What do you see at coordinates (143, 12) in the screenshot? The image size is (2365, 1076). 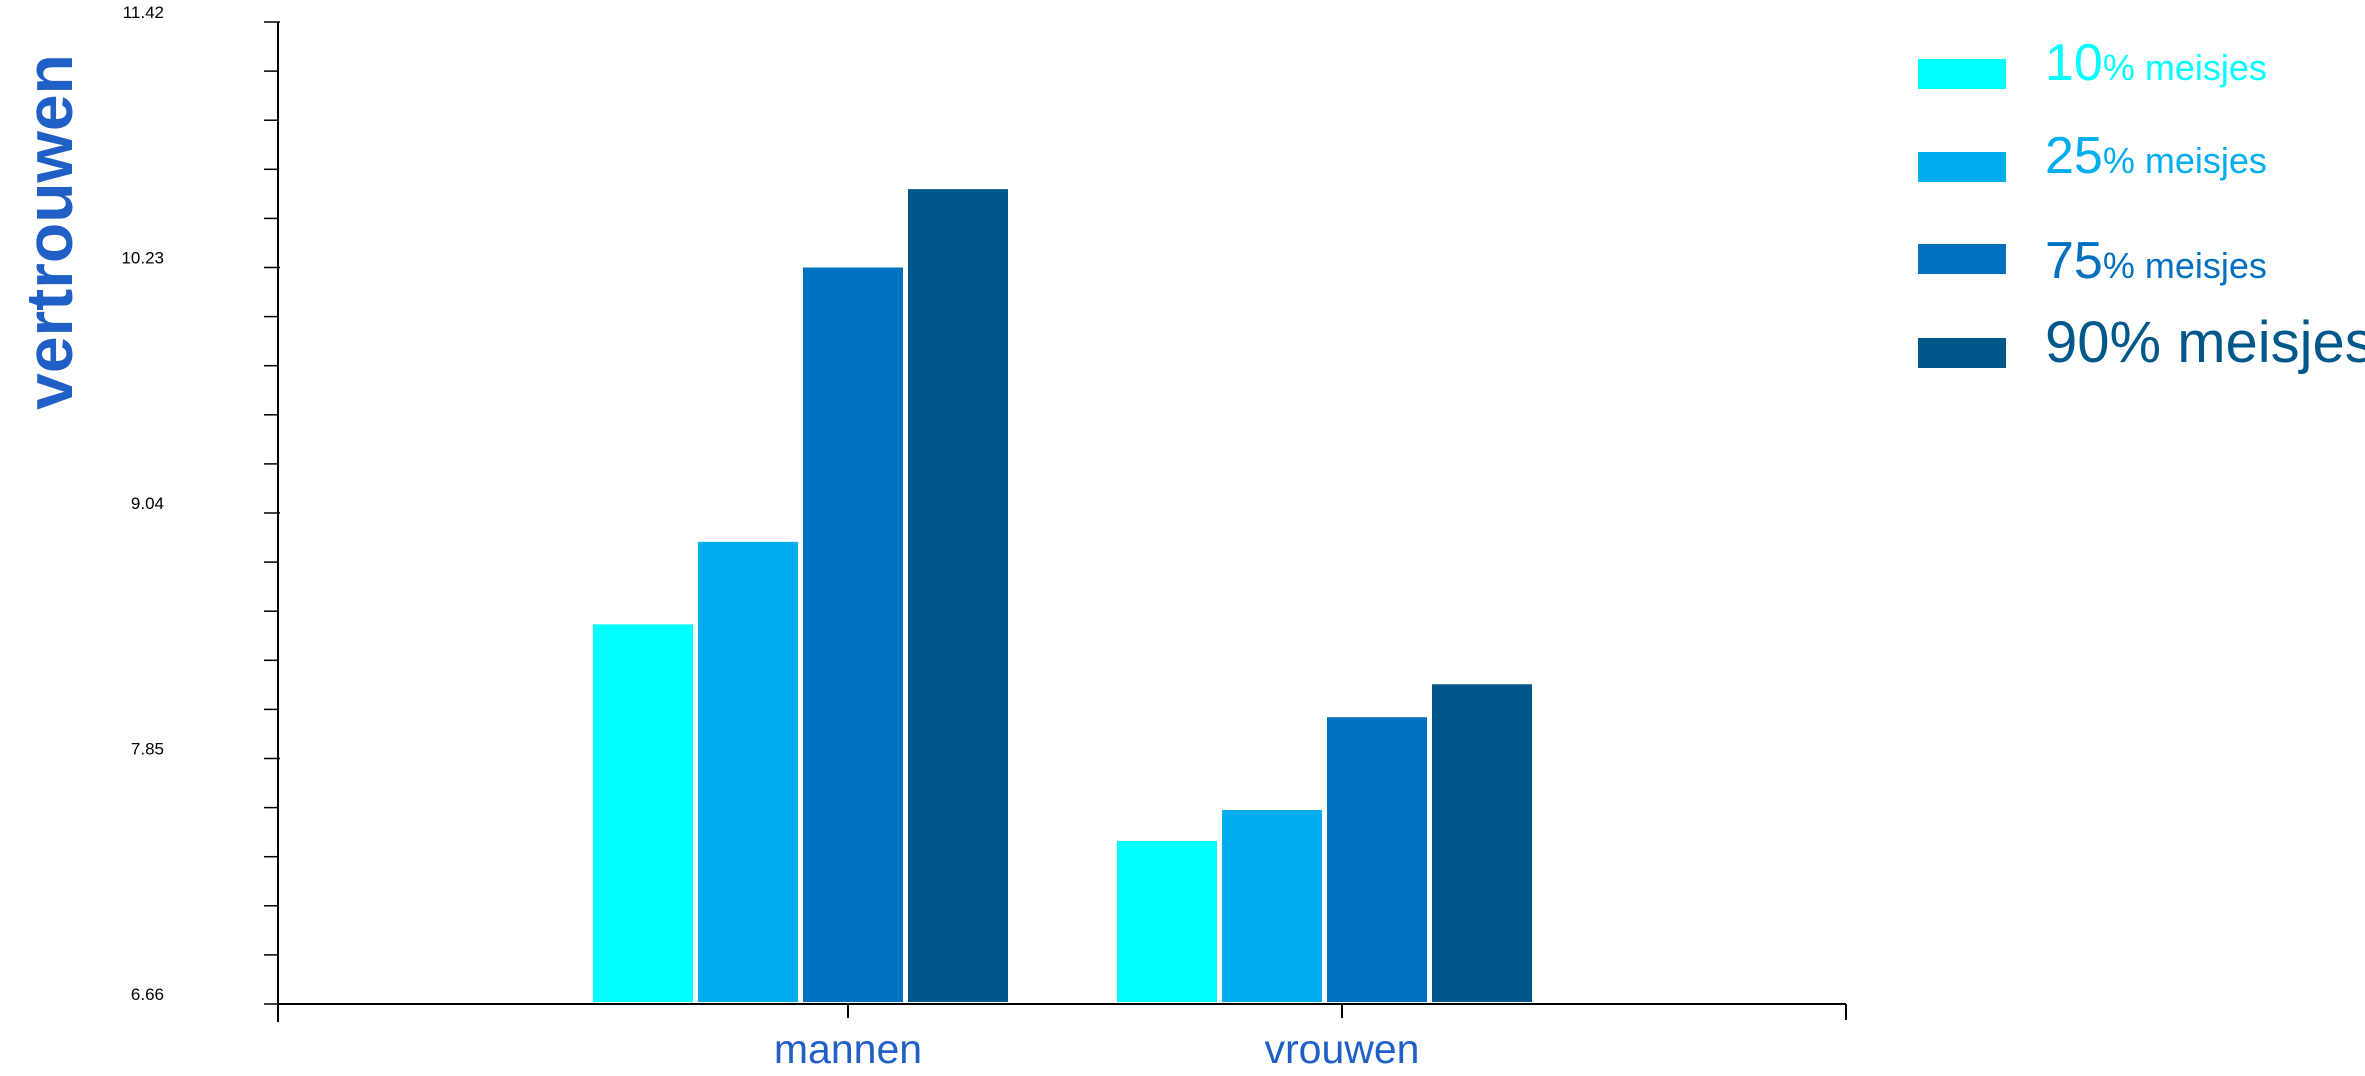 I see `y-tick-label: 11.42` at bounding box center [143, 12].